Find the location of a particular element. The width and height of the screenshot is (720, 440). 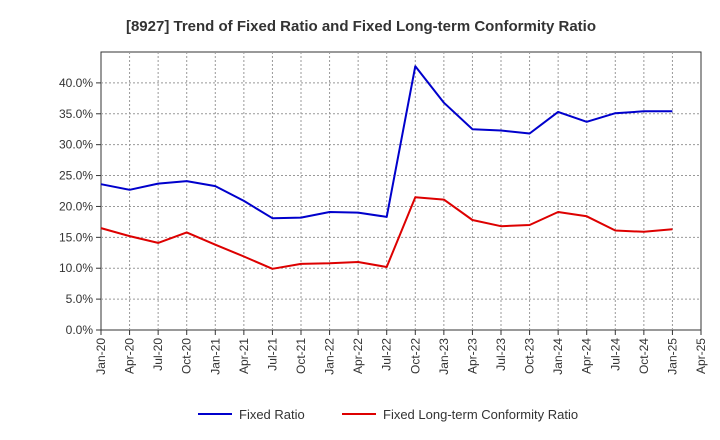

y-tick-label: 15.0% is located at coordinates (76, 237).